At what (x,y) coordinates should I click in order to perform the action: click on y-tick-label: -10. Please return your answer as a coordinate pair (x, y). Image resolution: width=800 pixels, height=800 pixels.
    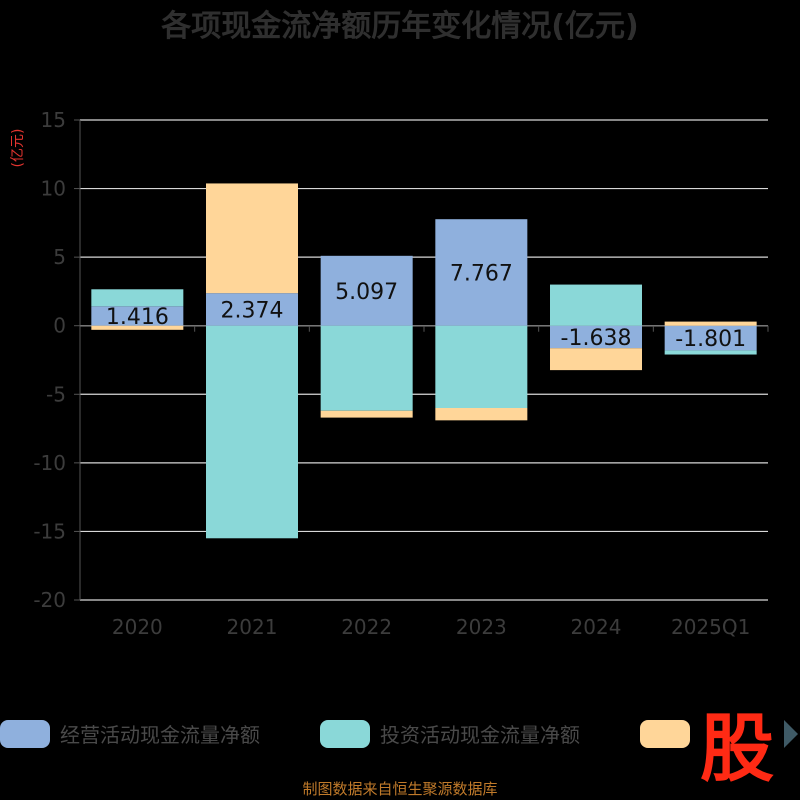
    Looking at the image, I should click on (49, 463).